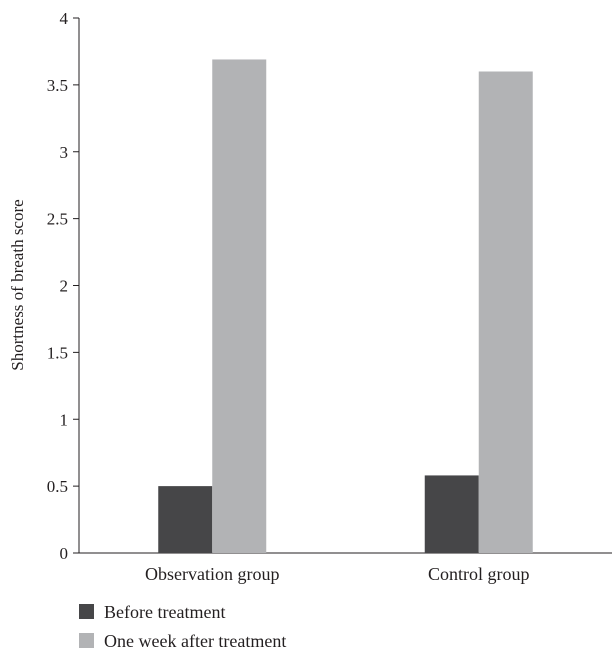 This screenshot has height=652, width=612. What do you see at coordinates (182, 626) in the screenshot?
I see `legend: Before treatment One week after treatment` at bounding box center [182, 626].